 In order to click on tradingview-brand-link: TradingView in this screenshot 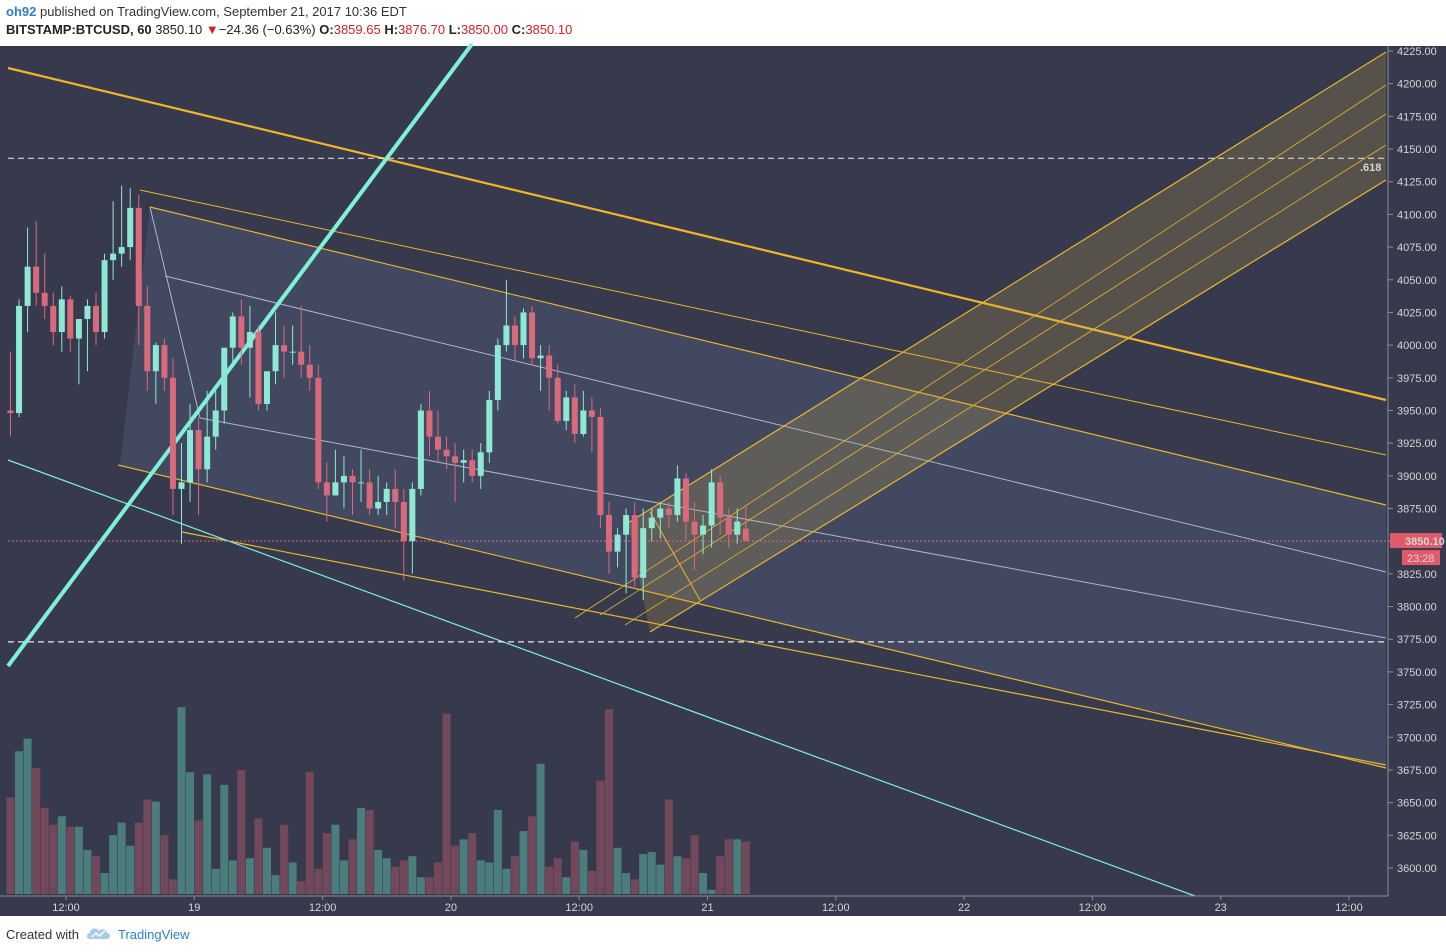, I will do `click(154, 934)`.